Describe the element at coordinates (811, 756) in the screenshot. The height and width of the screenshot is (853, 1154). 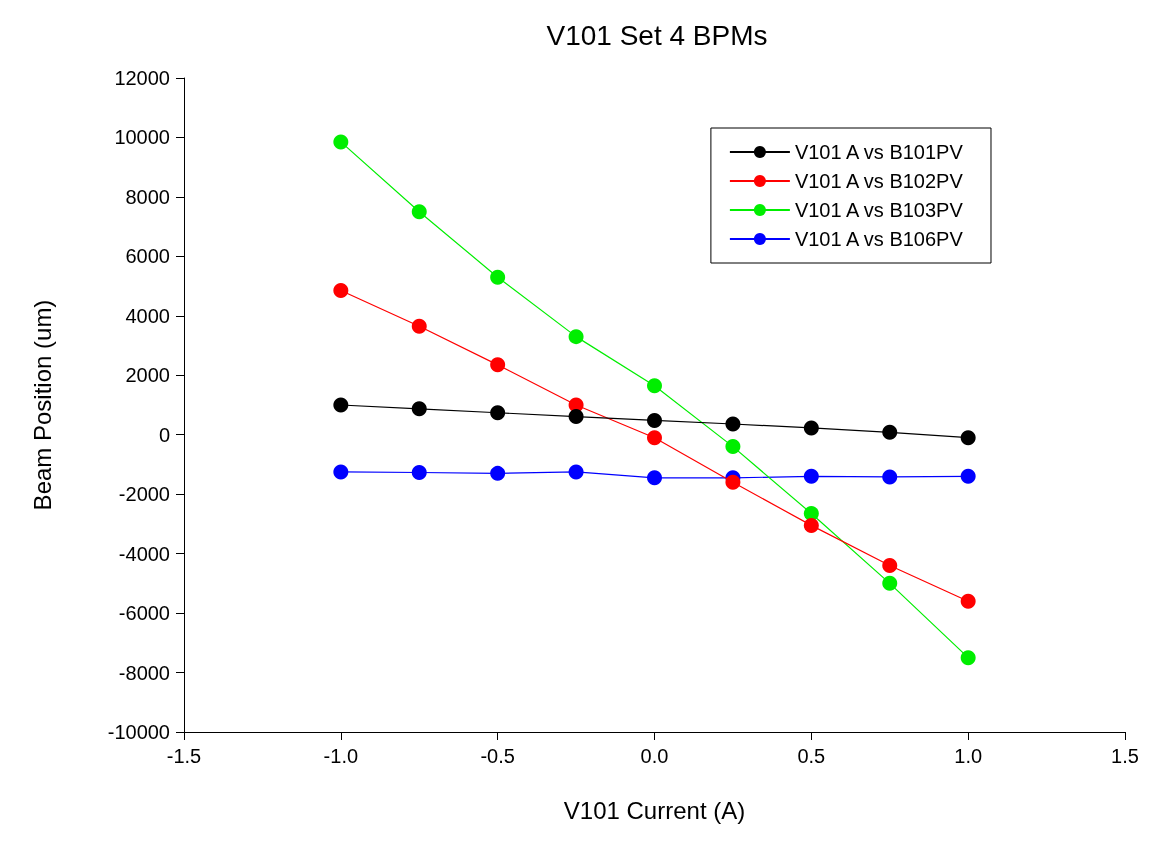
I see `x-tick-label: 0.5` at that location.